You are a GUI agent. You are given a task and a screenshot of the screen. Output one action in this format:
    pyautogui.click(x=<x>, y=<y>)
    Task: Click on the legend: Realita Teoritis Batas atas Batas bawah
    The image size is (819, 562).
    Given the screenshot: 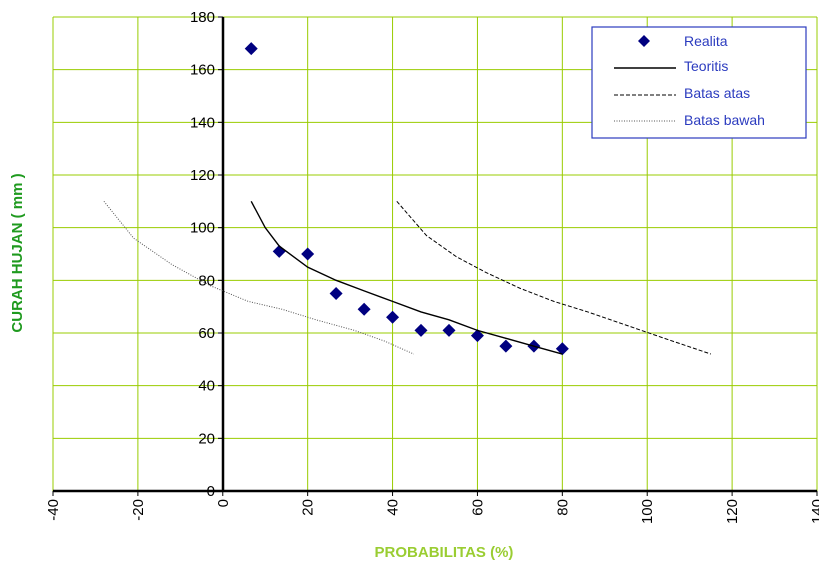 What is the action you would take?
    pyautogui.click(x=699, y=82)
    